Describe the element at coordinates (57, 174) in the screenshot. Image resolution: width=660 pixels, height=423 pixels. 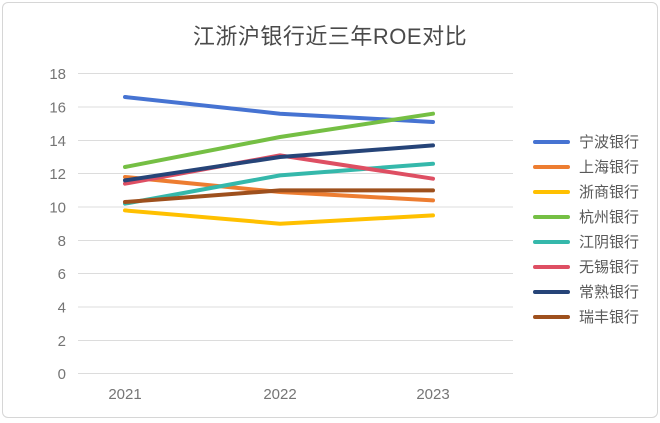
I see `y-tick-label: 12` at that location.